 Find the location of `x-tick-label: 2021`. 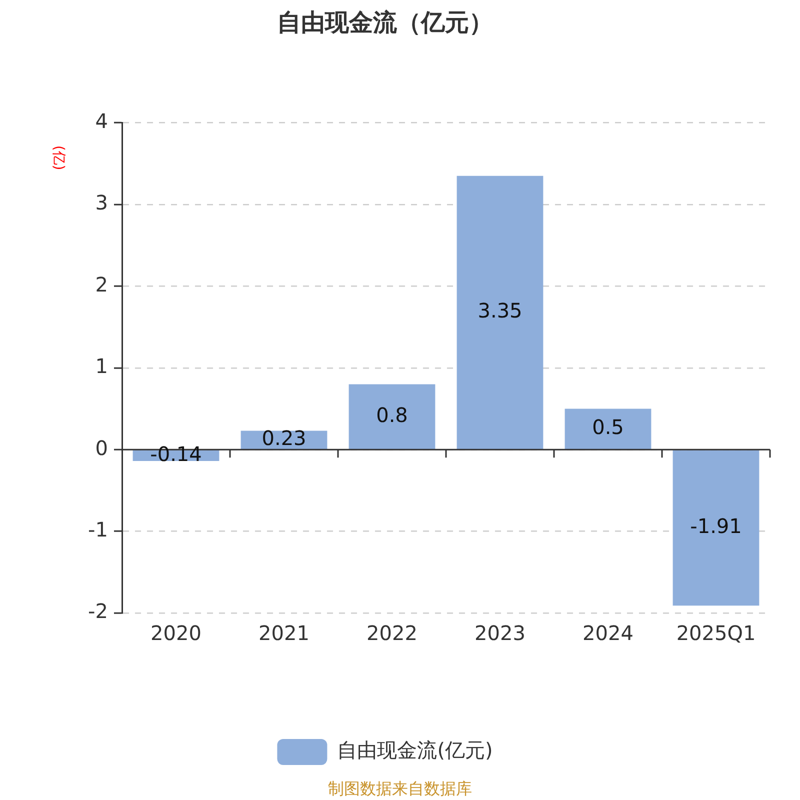

x-tick-label: 2021 is located at coordinates (284, 633).